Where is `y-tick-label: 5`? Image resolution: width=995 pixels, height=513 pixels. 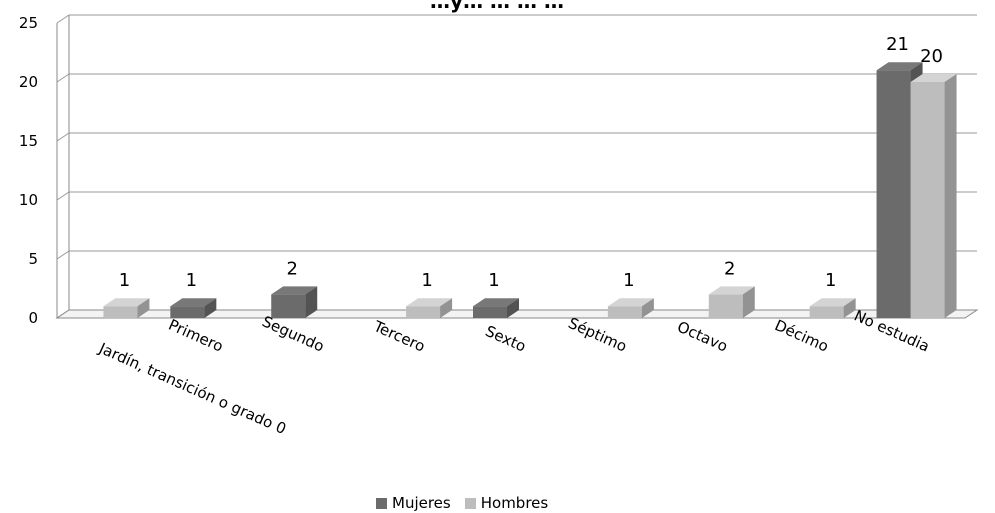 y-tick-label: 5 is located at coordinates (33, 259).